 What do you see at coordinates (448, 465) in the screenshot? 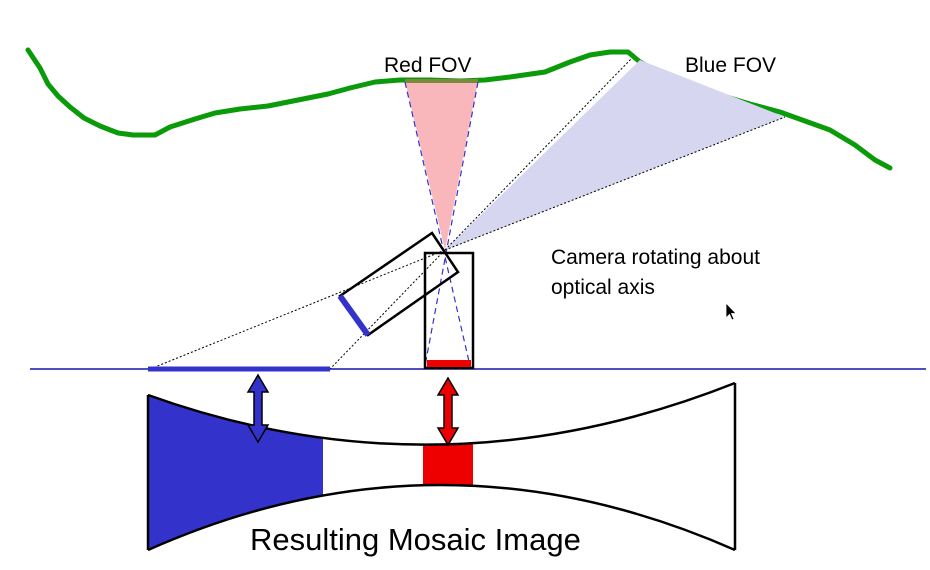
I see `mosaic-red-region` at bounding box center [448, 465].